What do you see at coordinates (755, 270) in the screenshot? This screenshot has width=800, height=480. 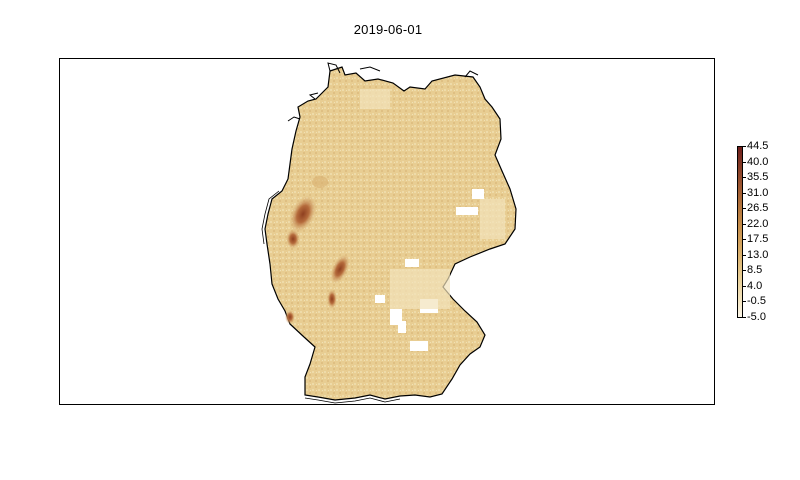 I see `legend-tick-label: 8.5` at bounding box center [755, 270].